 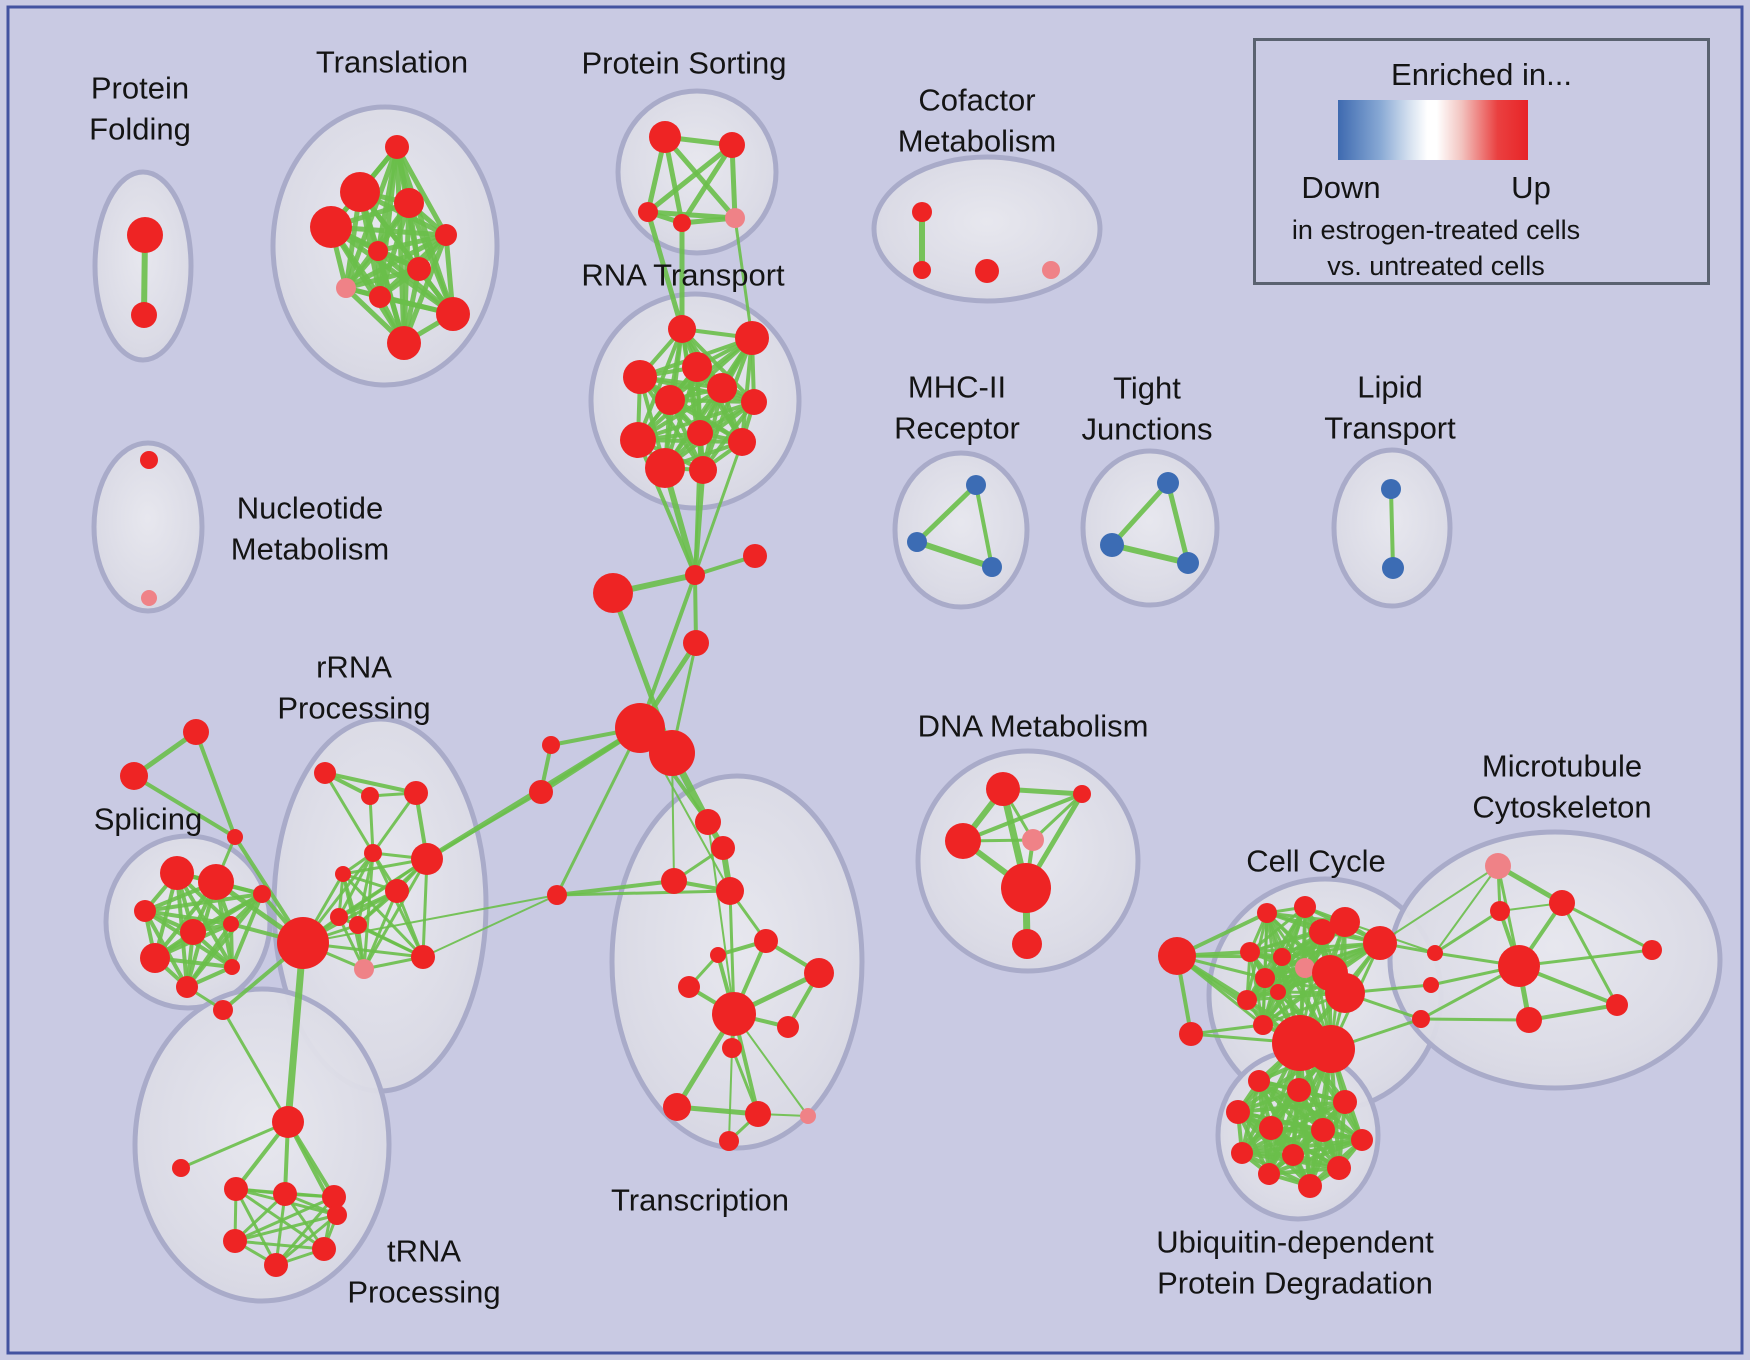 What do you see at coordinates (370, 796) in the screenshot?
I see `network-node-rrB` at bounding box center [370, 796].